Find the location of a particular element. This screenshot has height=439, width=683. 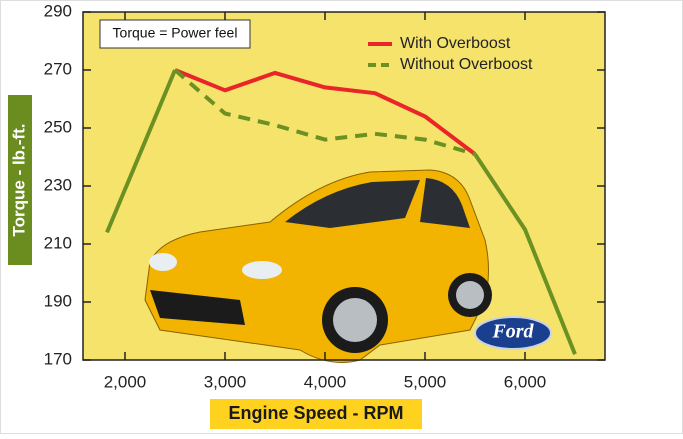

y-tick-label: 170 is located at coordinates (58, 358).